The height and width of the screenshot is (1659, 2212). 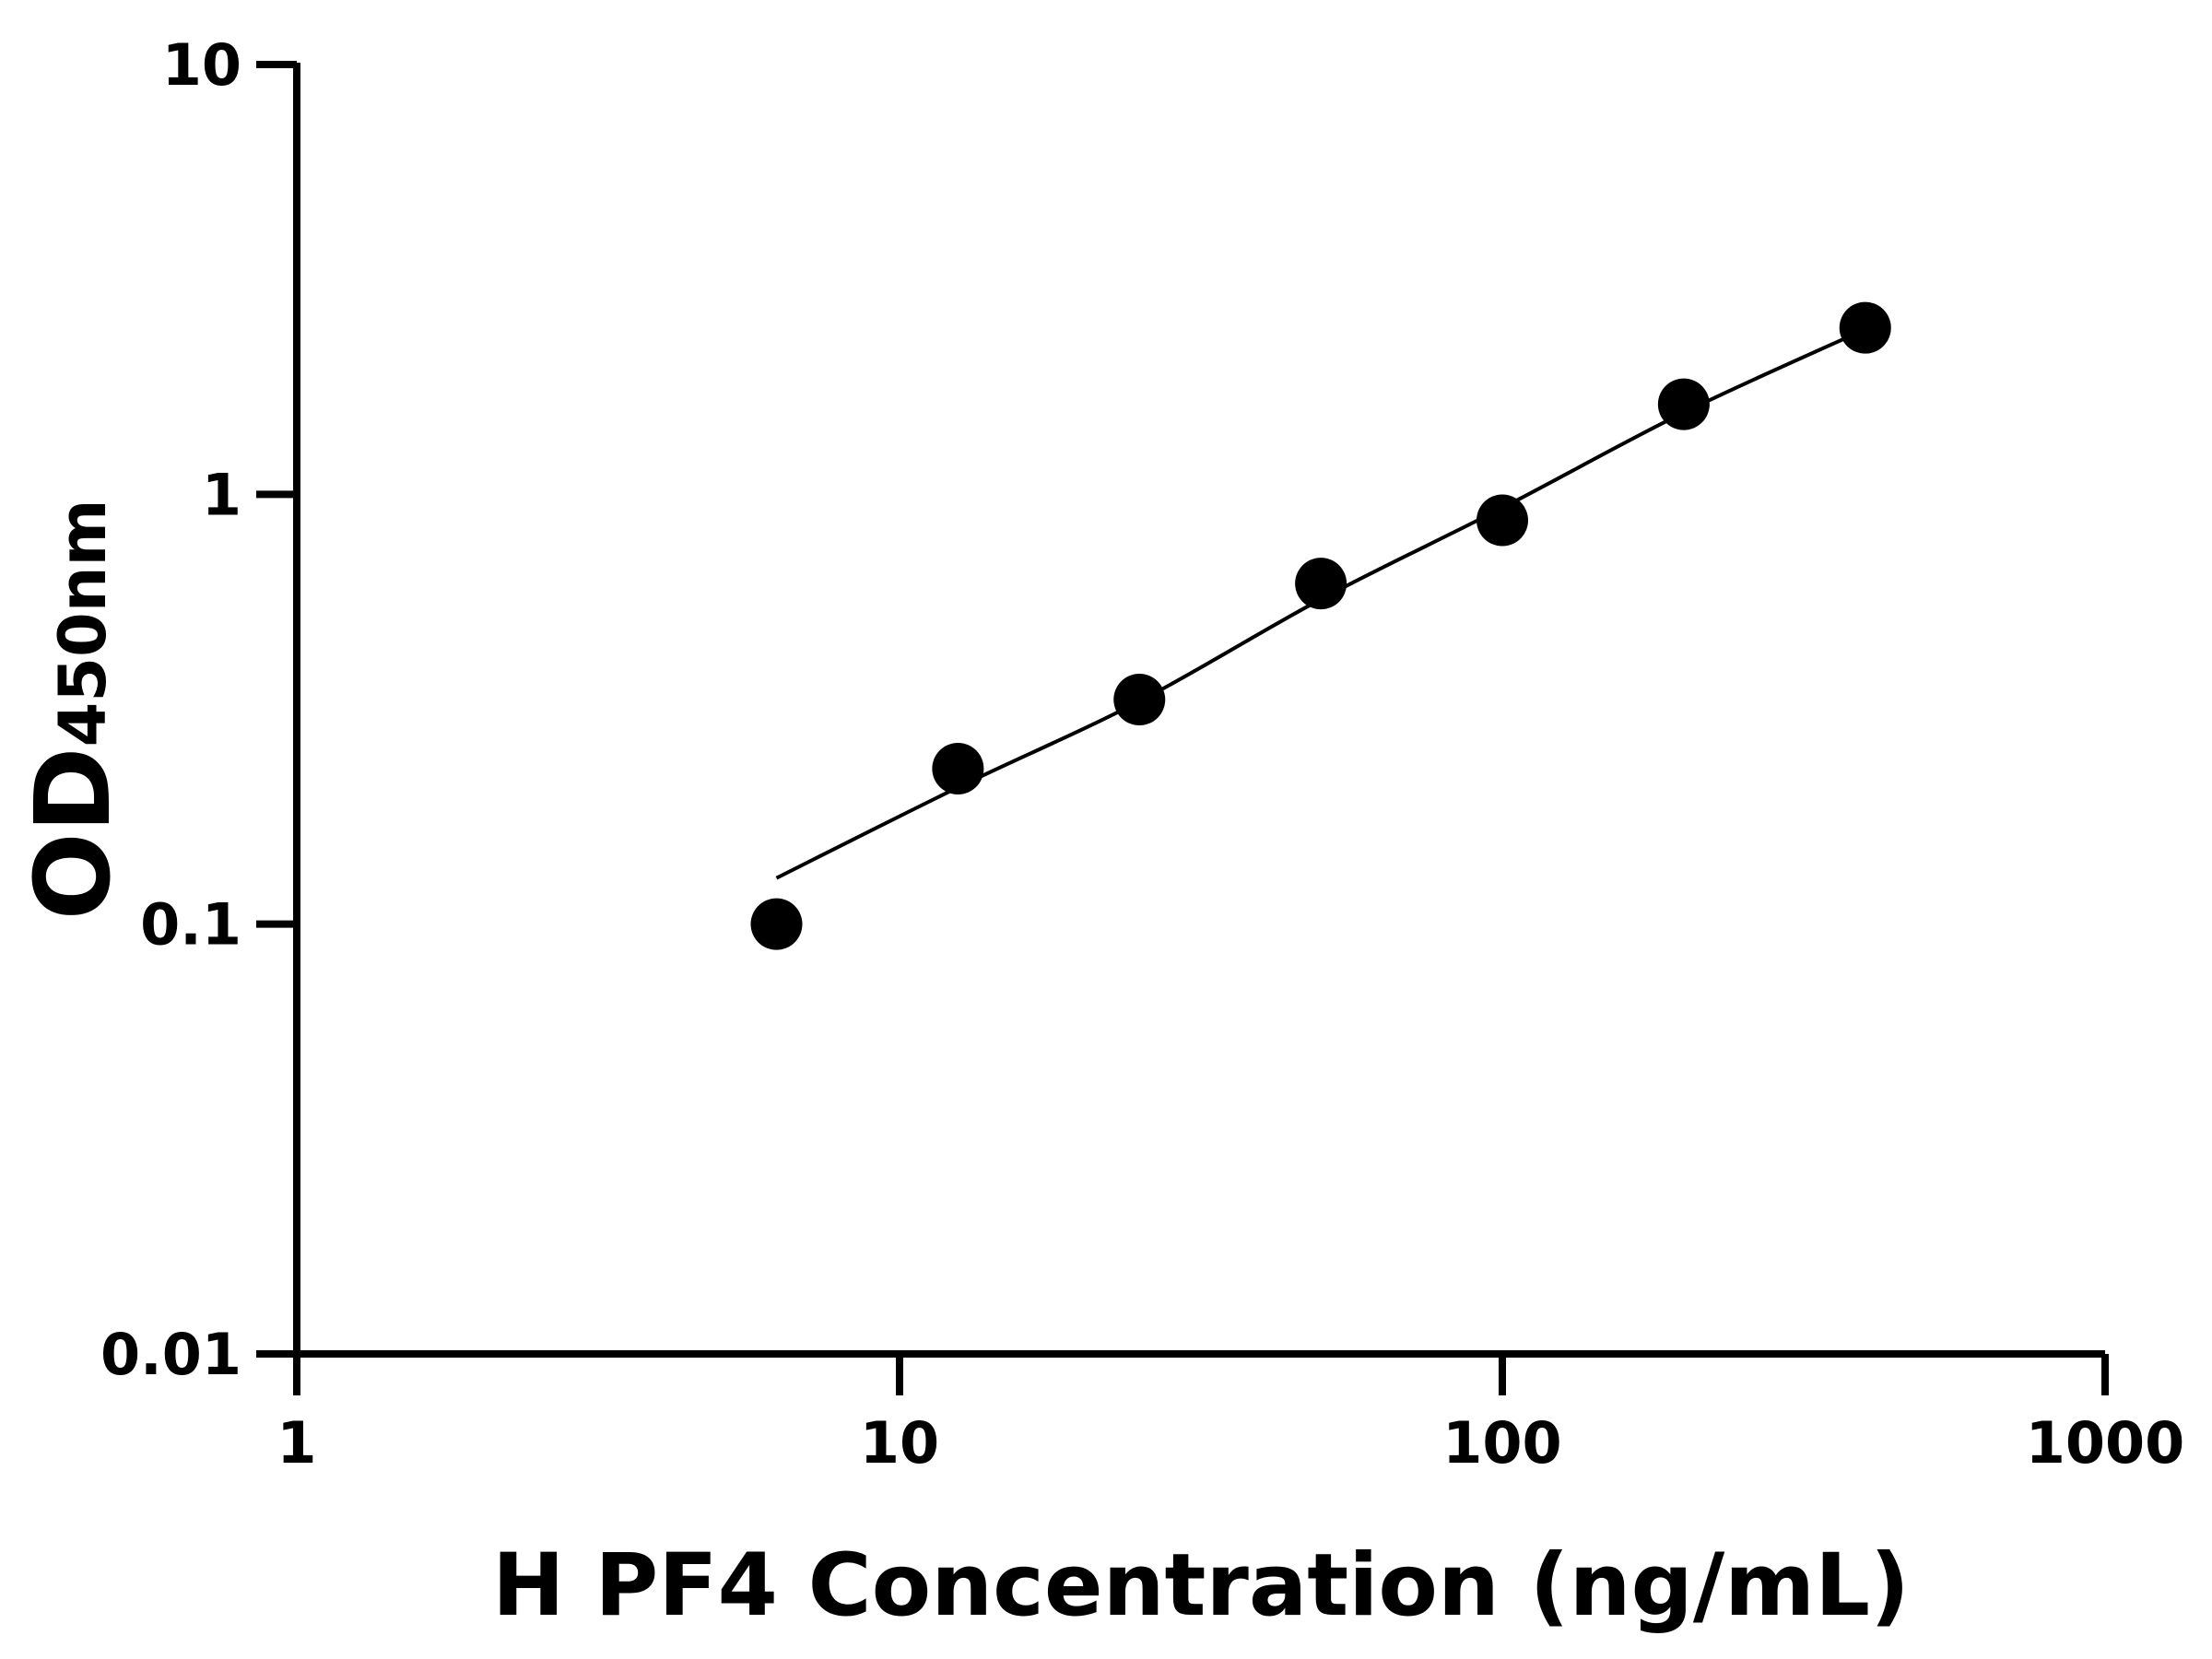 What do you see at coordinates (170, 1354) in the screenshot?
I see `y-tick-label: 0.01` at bounding box center [170, 1354].